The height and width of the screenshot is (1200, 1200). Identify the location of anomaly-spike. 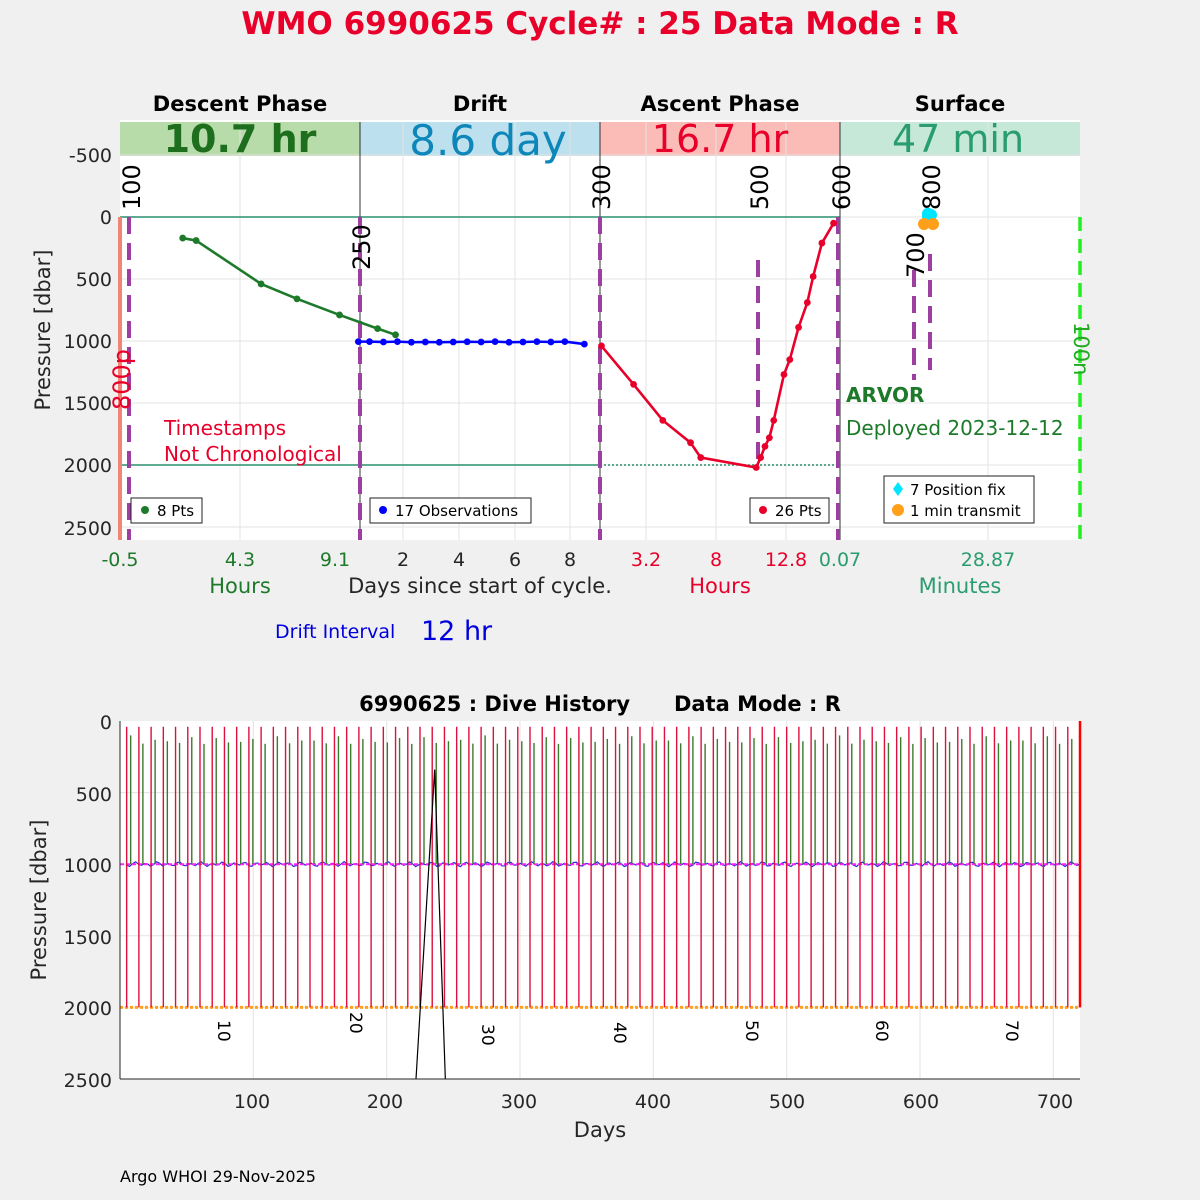
(430, 924).